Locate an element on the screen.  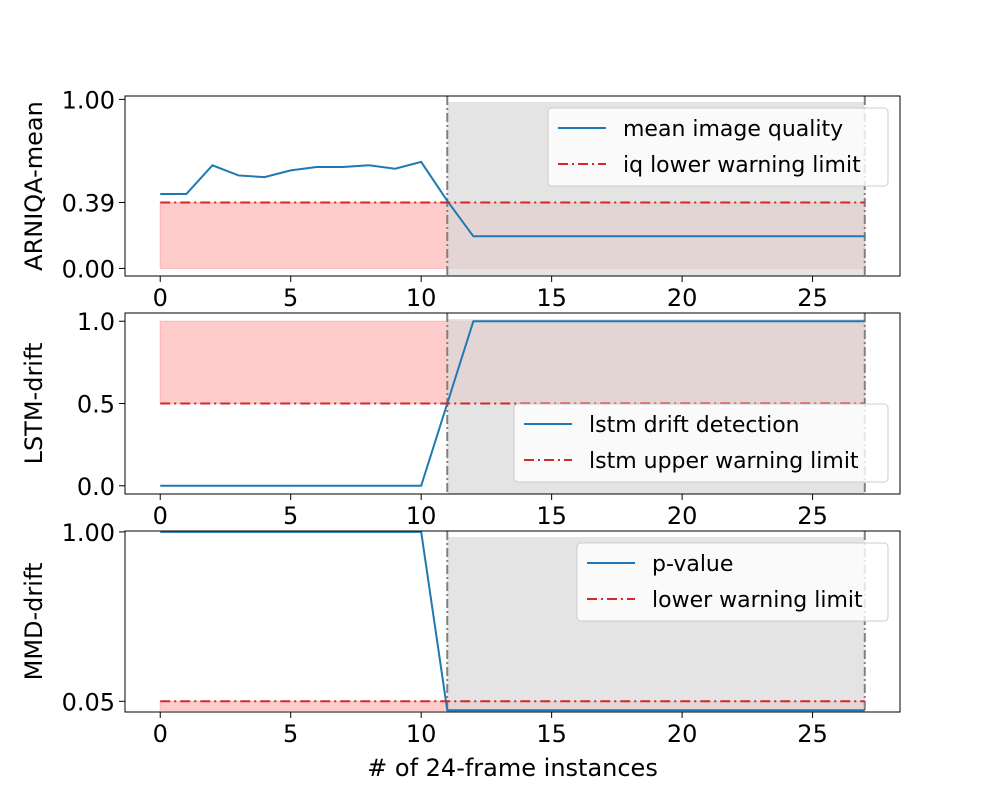
y-tick-label: 1.0 is located at coordinates (96, 322).